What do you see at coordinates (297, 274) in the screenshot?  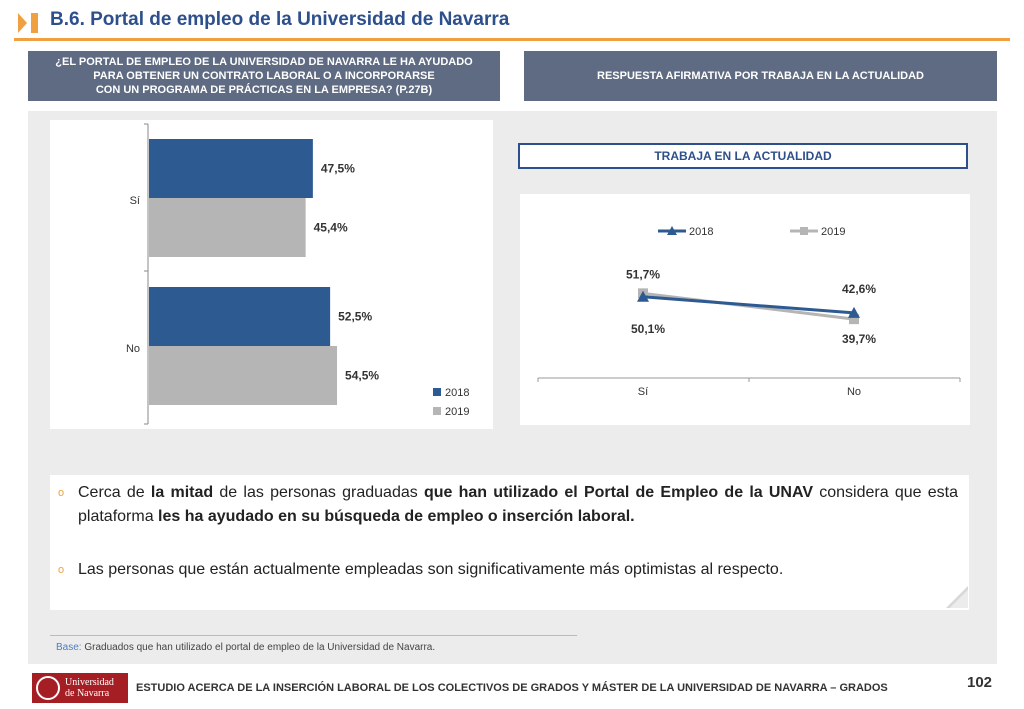 I see `bar-chart: Sí 47,5% 45,4% No 52,5% 54,5% 2018 2019` at bounding box center [297, 274].